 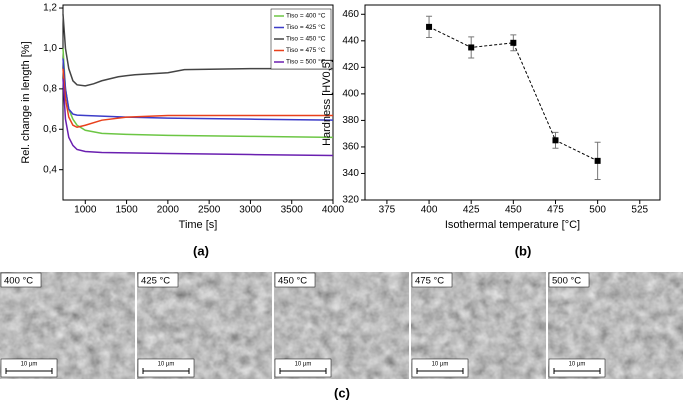 I want to click on x-tick-label: 3500, so click(x=292, y=210).